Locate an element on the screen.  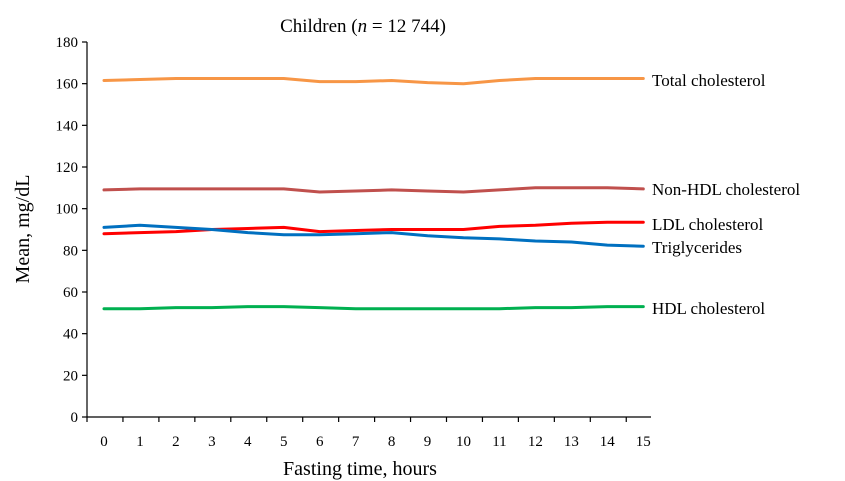
chart-title-suffix: = 12 744) is located at coordinates (406, 26).